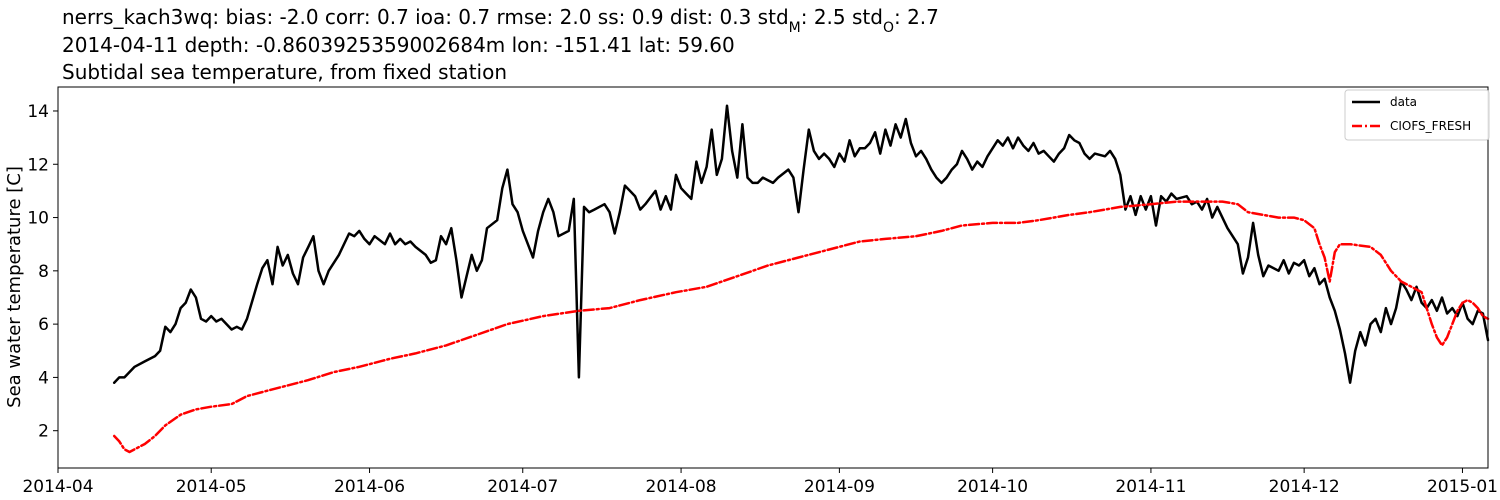 The width and height of the screenshot is (1500, 500). What do you see at coordinates (43, 325) in the screenshot?
I see `y-tick-label: 6` at bounding box center [43, 325].